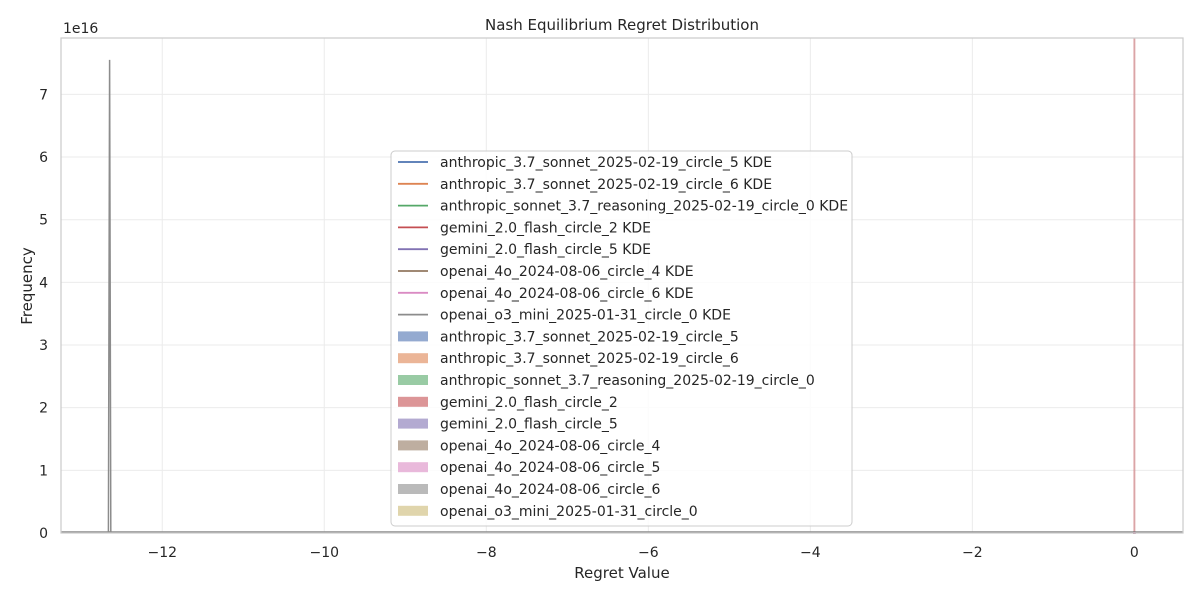 The width and height of the screenshot is (1200, 600). What do you see at coordinates (80, 29) in the screenshot?
I see `y-offset-text: 1e16` at bounding box center [80, 29].